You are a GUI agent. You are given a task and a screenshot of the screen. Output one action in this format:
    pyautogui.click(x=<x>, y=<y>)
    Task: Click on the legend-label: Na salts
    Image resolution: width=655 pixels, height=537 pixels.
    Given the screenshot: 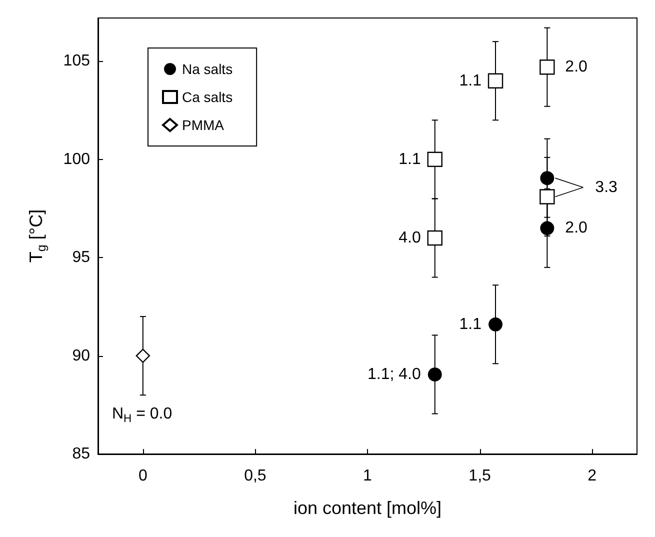 What is the action you would take?
    pyautogui.click(x=207, y=69)
    